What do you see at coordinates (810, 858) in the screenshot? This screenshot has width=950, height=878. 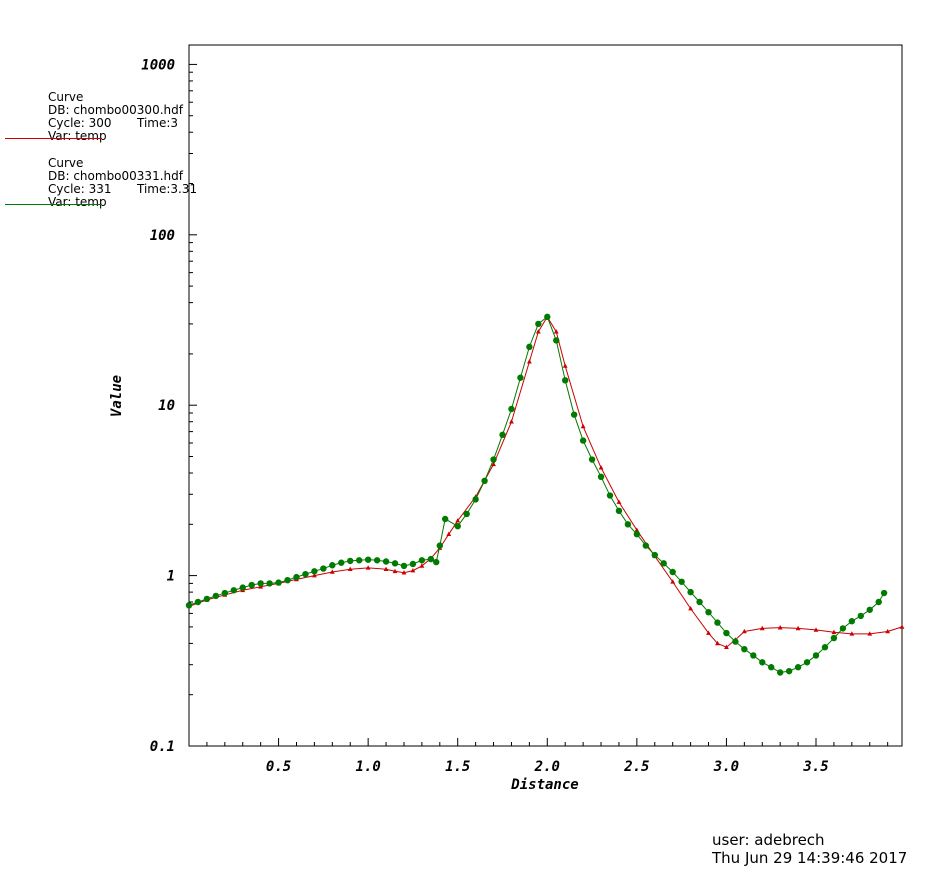 I see `footer-date: Thu Jun 29 14:39:46 2017` at bounding box center [810, 858].